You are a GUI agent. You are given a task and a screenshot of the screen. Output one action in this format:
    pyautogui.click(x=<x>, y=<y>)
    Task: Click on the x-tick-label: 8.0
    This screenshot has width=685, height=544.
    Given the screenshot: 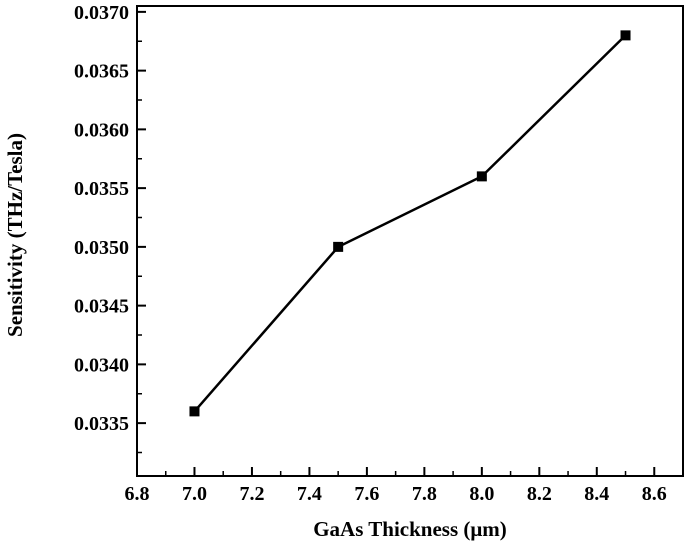 What is the action you would take?
    pyautogui.click(x=481, y=494)
    